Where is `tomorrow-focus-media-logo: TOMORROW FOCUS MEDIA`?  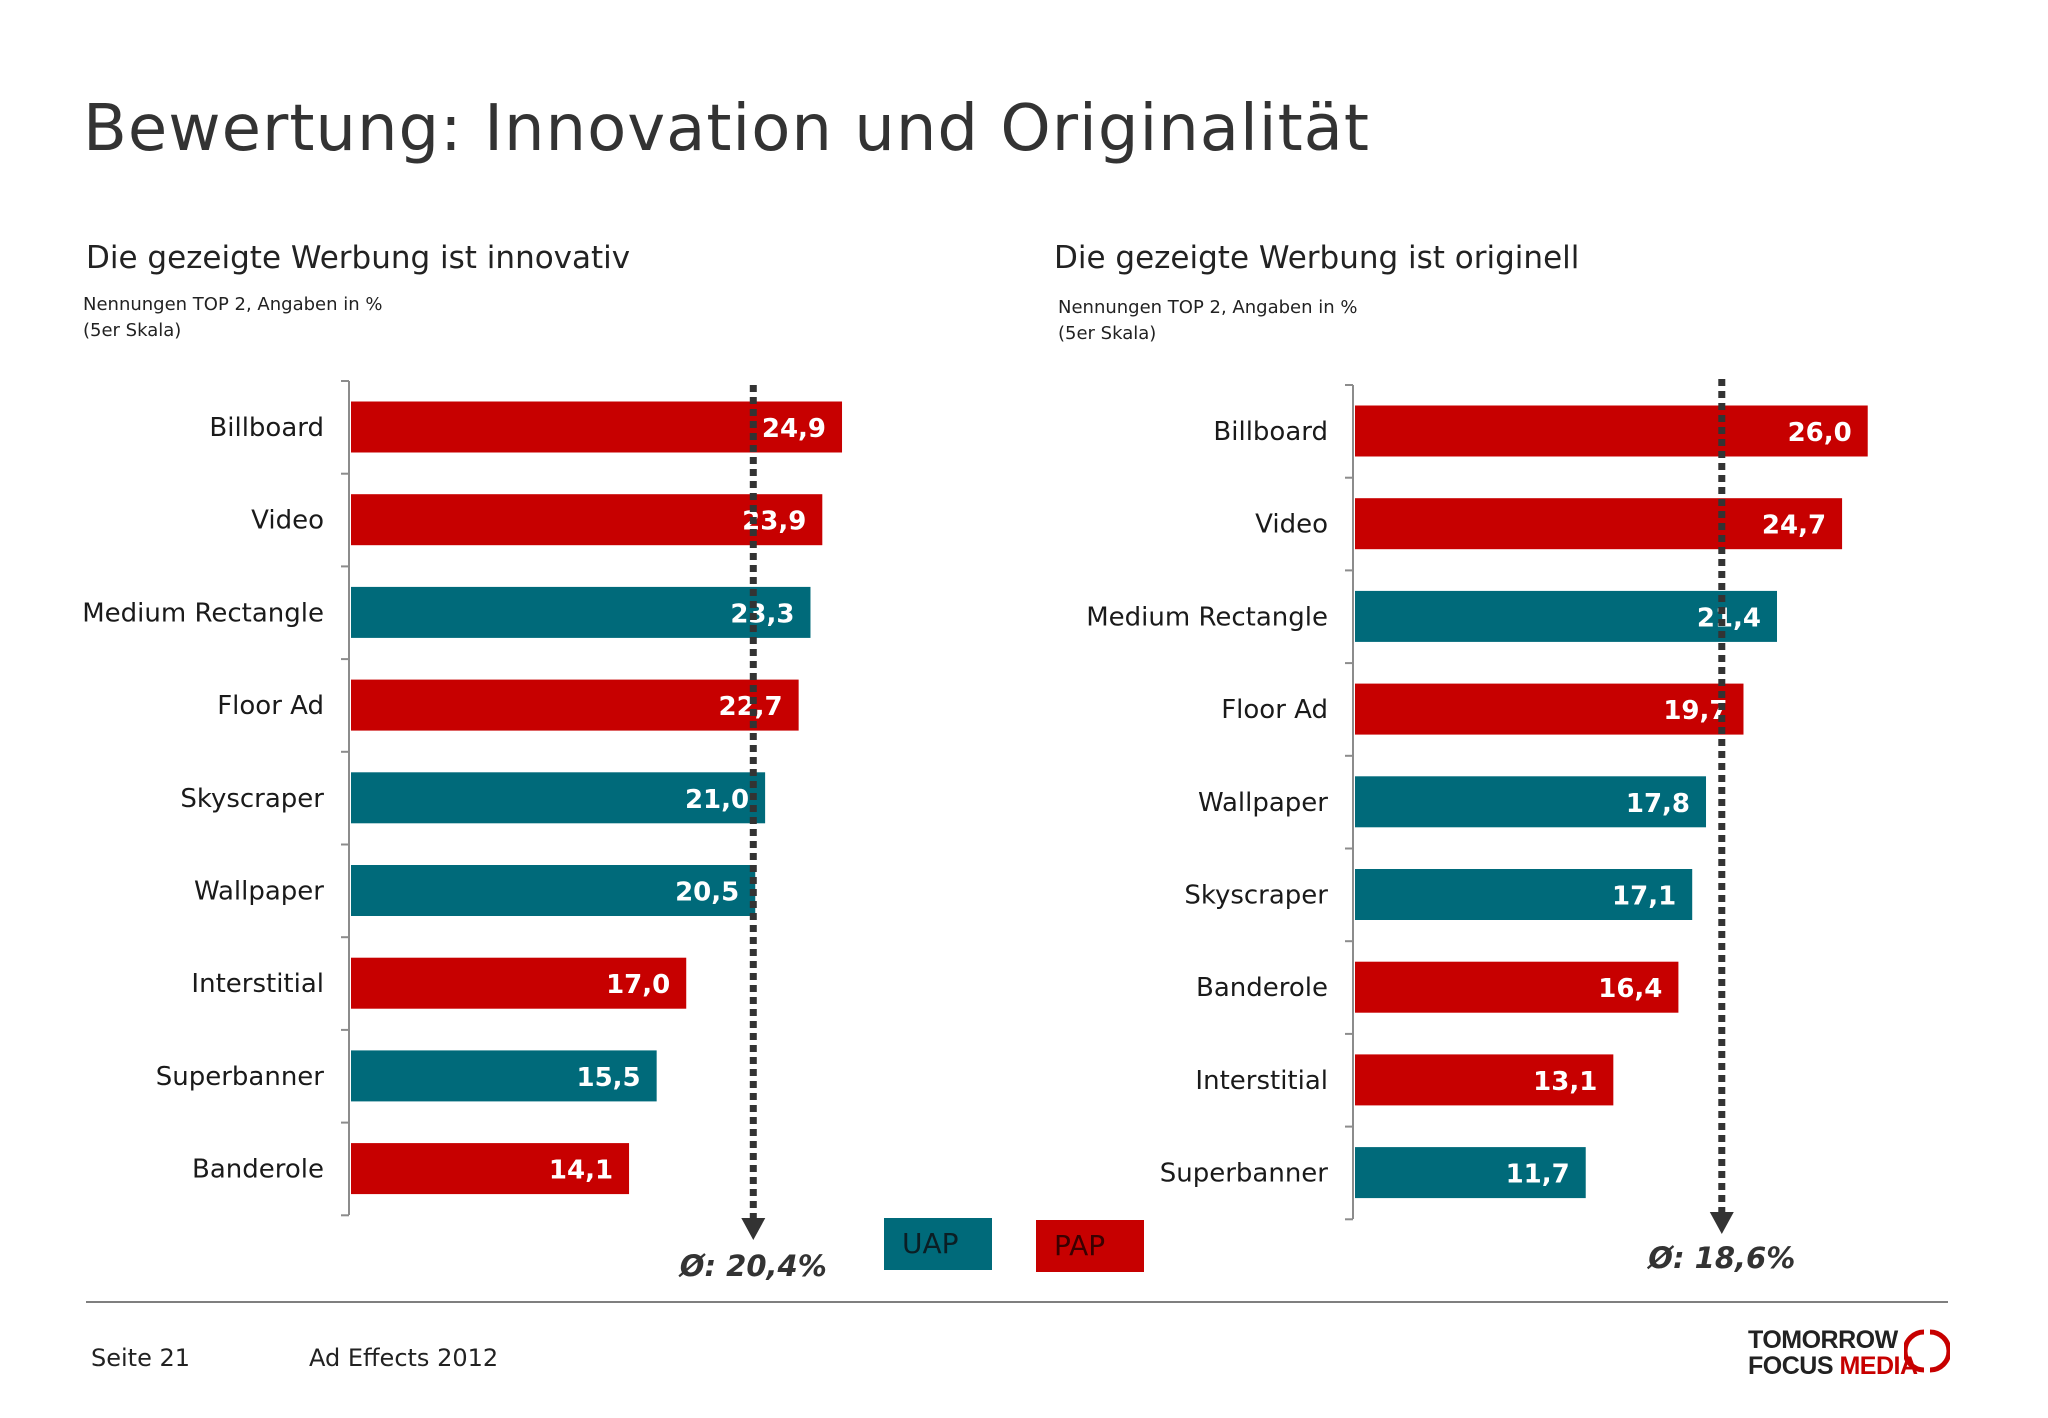 tomorrow-focus-media-logo: TOMORROW FOCUS MEDIA is located at coordinates (1853, 1353).